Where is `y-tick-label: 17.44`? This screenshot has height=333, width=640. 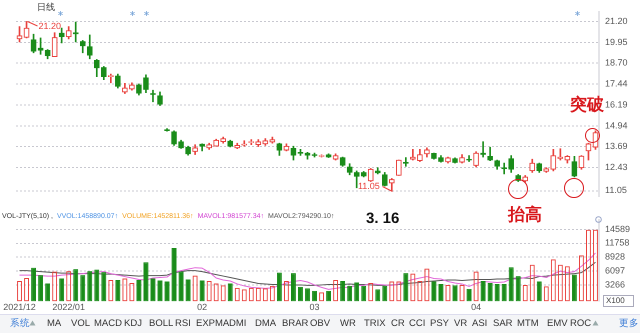 y-tick-label: 17.44 is located at coordinates (616, 83).